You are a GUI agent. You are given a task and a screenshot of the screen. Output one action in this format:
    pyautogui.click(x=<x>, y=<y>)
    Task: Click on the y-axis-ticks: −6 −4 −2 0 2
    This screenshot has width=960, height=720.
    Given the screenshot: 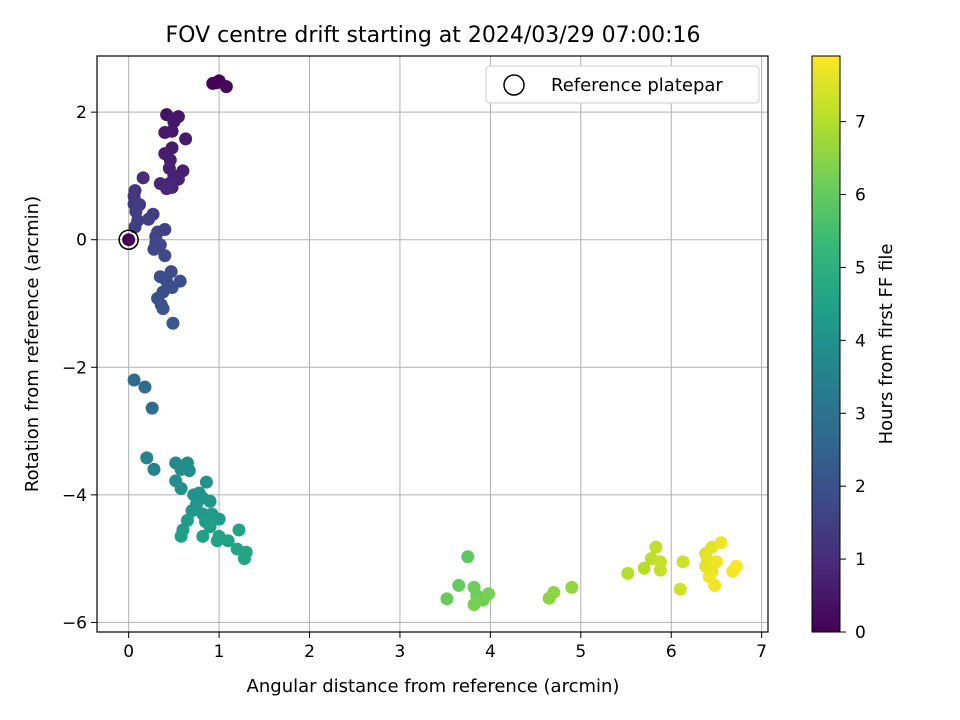 What is the action you would take?
    pyautogui.click(x=79, y=368)
    